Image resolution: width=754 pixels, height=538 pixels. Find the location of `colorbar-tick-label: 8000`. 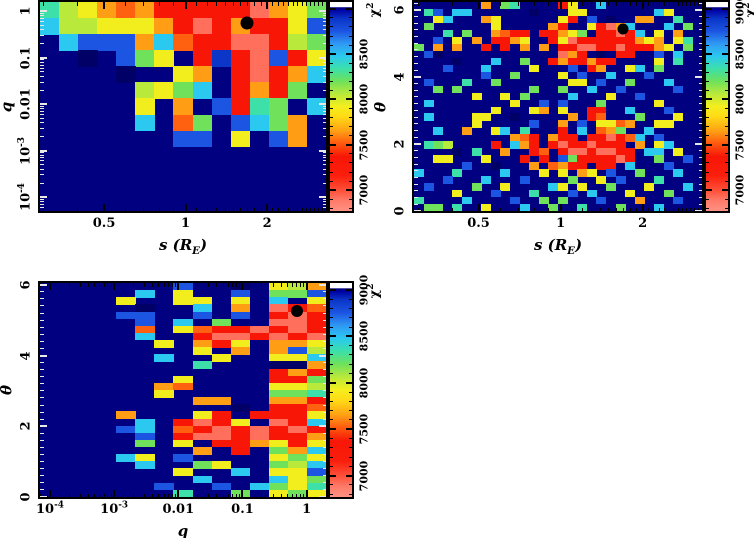

colorbar-tick-label: 8000 is located at coordinates (364, 383).